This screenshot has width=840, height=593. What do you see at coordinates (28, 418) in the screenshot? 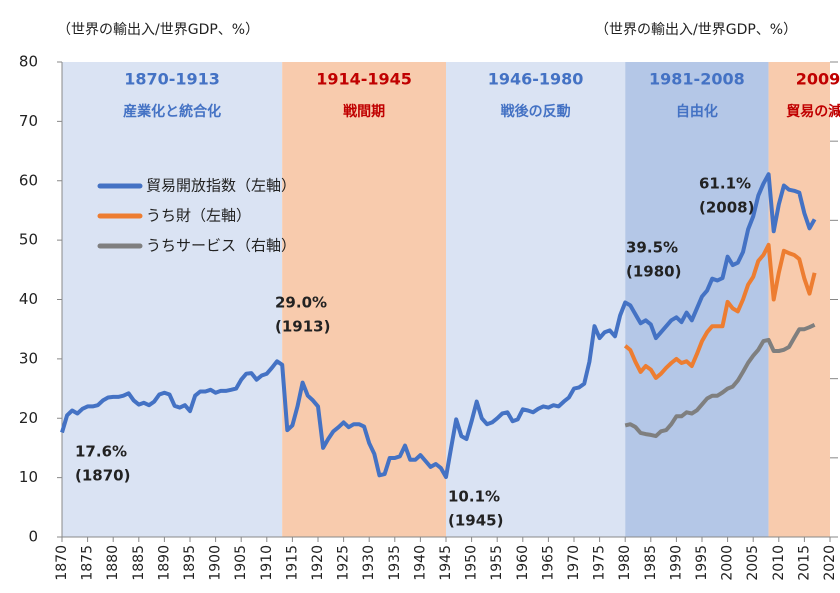
I see `y-tick-label: 20` at bounding box center [28, 418].